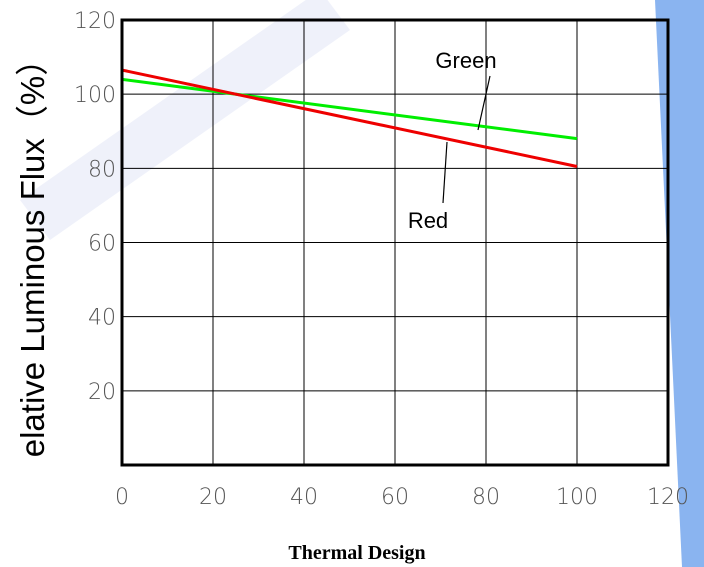 The height and width of the screenshot is (567, 704). What do you see at coordinates (349, 109) in the screenshot?
I see `series-line-green` at bounding box center [349, 109].